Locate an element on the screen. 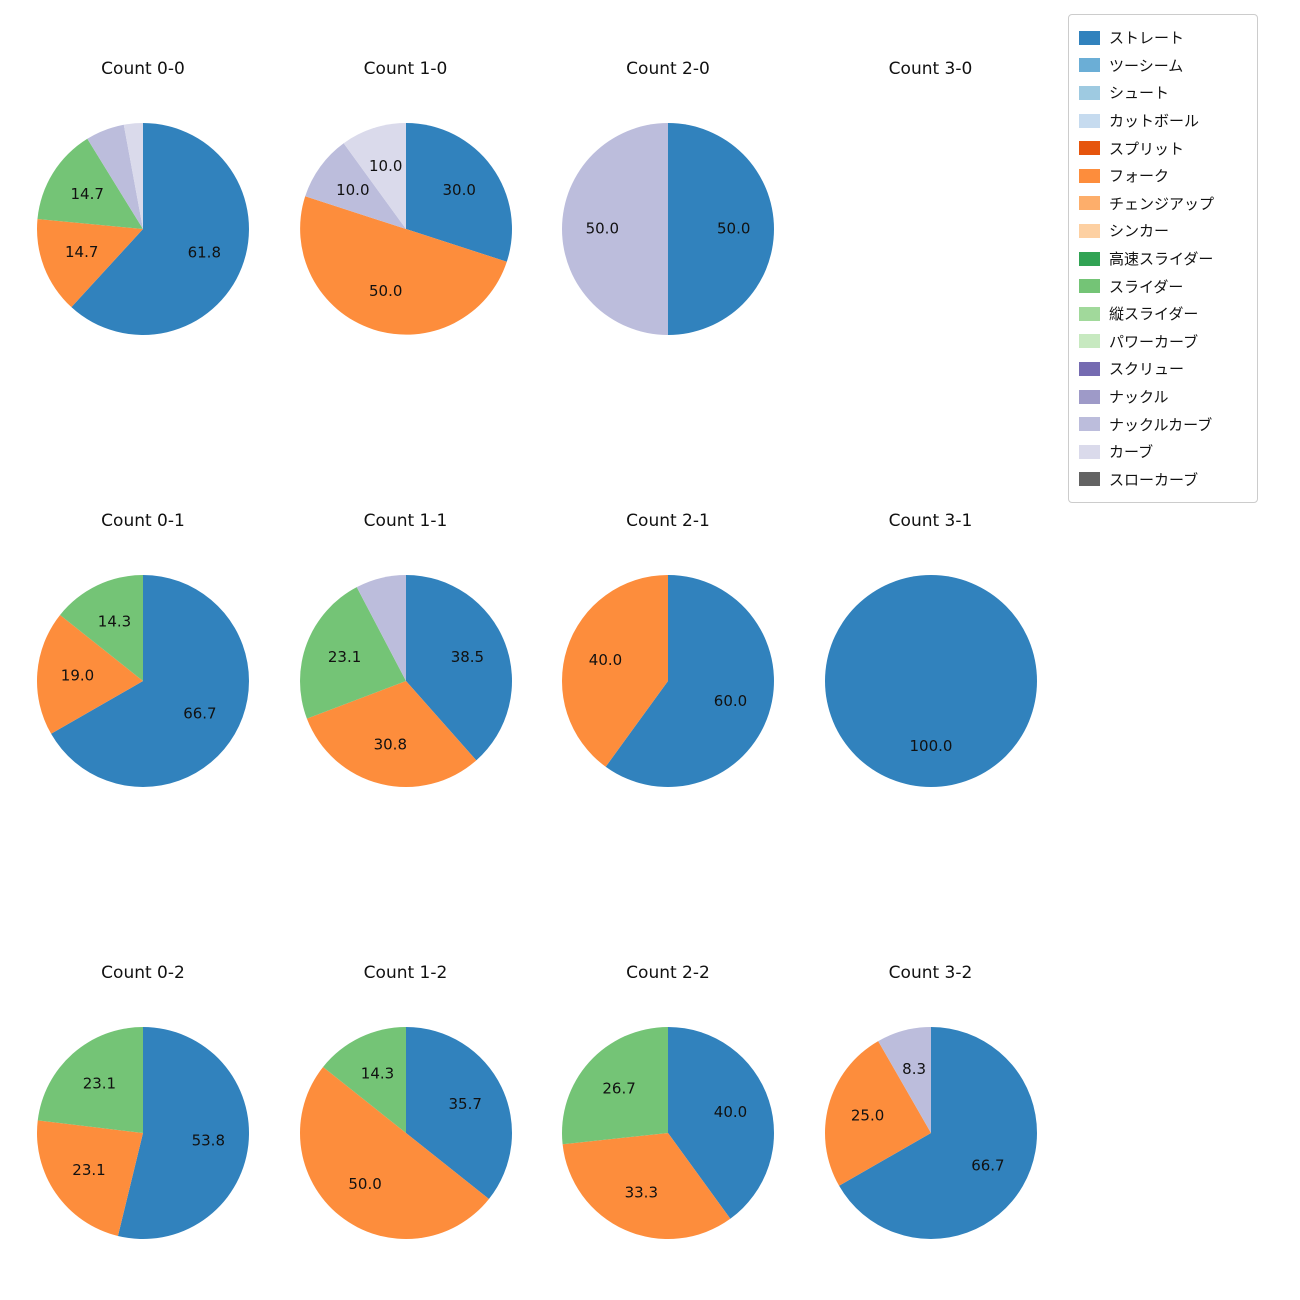  slice-percent-label: 30.8 is located at coordinates (389, 744).